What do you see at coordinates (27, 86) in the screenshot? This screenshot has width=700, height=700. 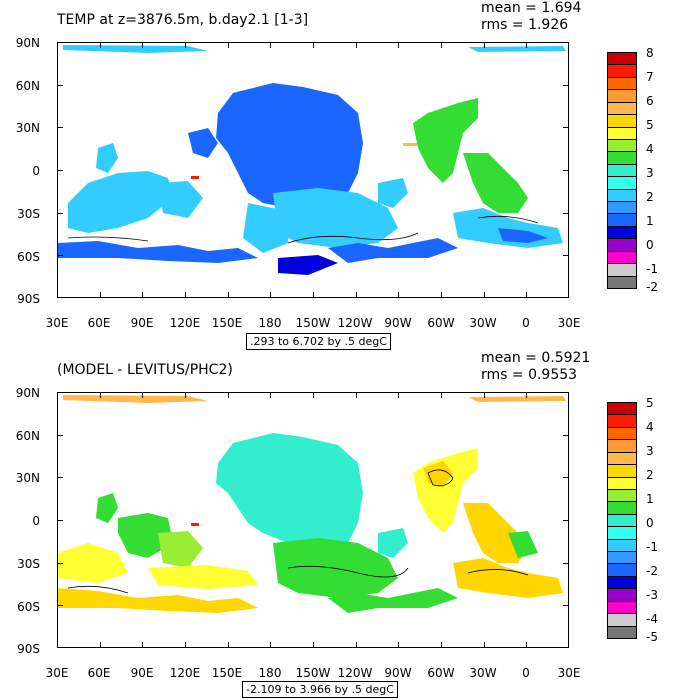 I see `lat-label: 60N` at bounding box center [27, 86].